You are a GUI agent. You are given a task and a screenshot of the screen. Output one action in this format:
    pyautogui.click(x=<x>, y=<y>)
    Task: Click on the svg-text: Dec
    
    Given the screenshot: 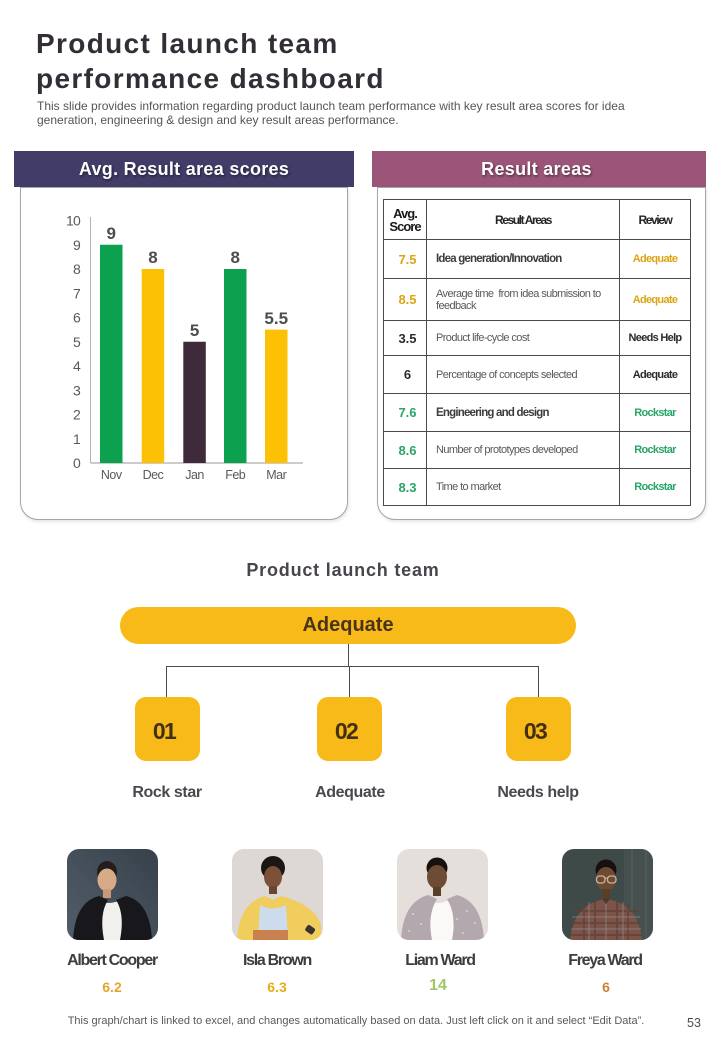 What is the action you would take?
    pyautogui.click(x=153, y=475)
    